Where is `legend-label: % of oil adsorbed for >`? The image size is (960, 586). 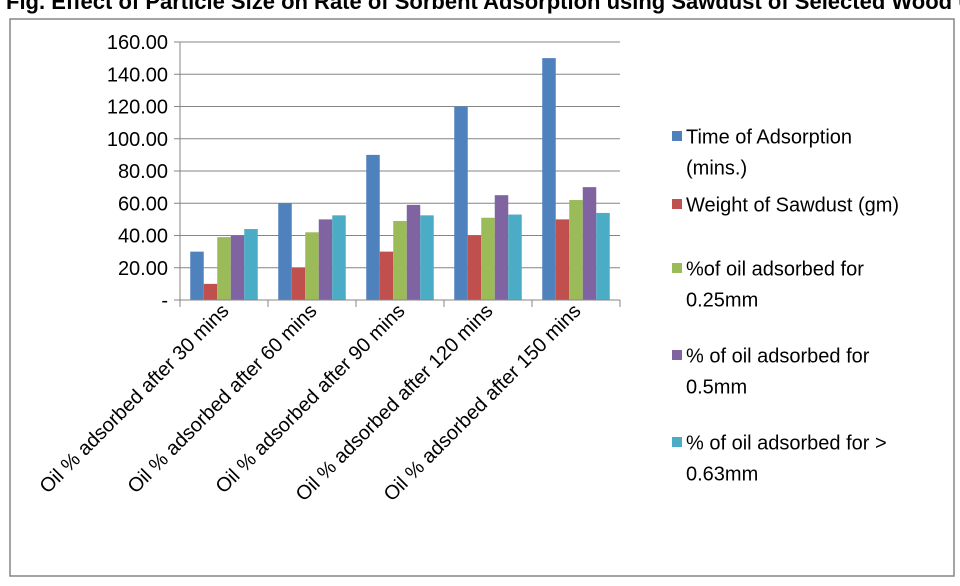
legend-label: % of oil adsorbed for > is located at coordinates (786, 443).